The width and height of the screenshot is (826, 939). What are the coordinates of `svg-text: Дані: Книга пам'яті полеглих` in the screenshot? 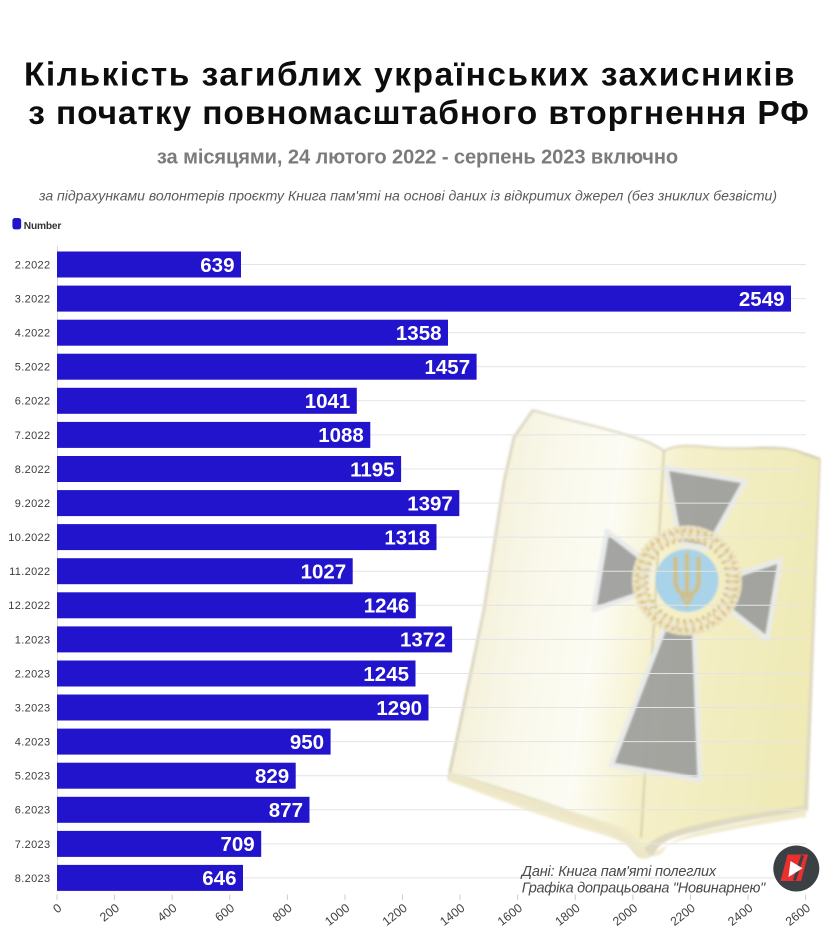 It's located at (618, 872).